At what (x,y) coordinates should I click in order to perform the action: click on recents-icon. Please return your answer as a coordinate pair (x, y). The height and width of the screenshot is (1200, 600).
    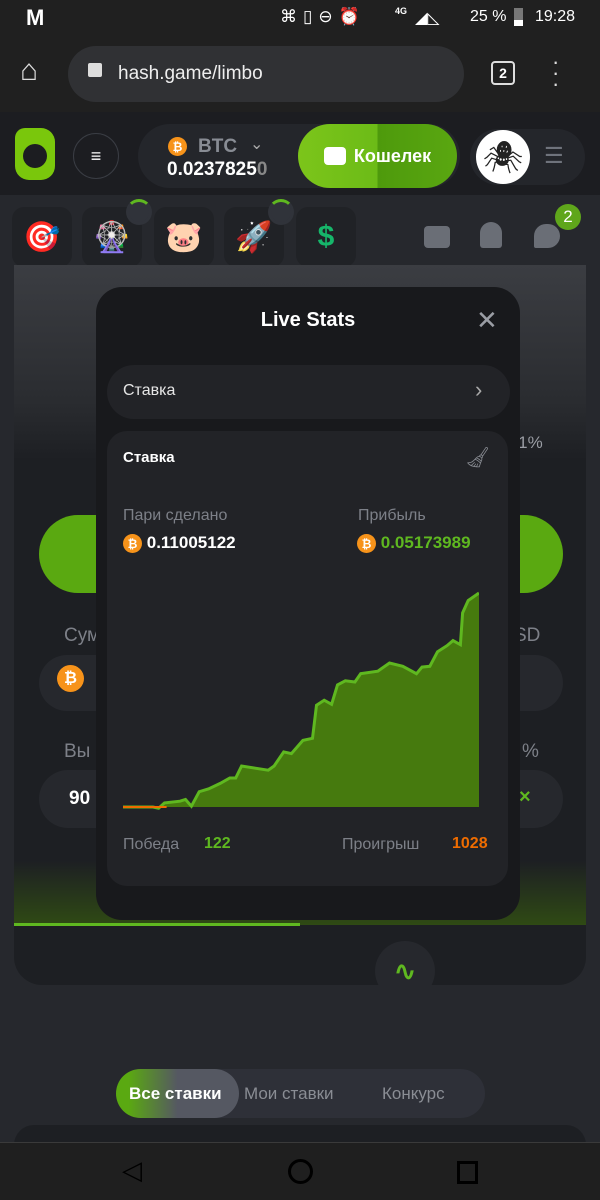
    Looking at the image, I should click on (467, 1172).